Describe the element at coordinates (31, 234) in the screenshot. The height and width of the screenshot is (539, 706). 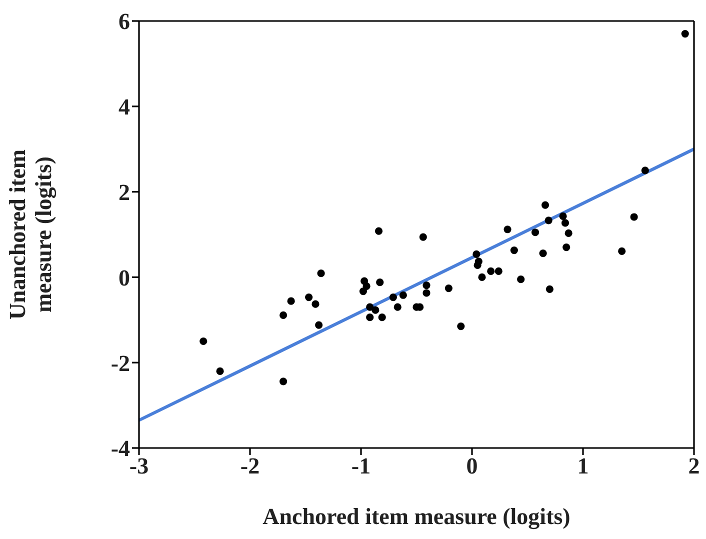
I see `y-axis-title: Unanchored item measure (logits)` at that location.